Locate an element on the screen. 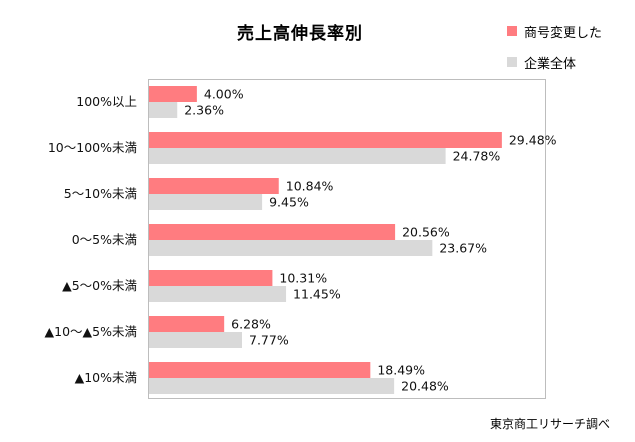 This screenshot has width=635, height=442. category-label: ▲5～0%未満 is located at coordinates (99, 285).